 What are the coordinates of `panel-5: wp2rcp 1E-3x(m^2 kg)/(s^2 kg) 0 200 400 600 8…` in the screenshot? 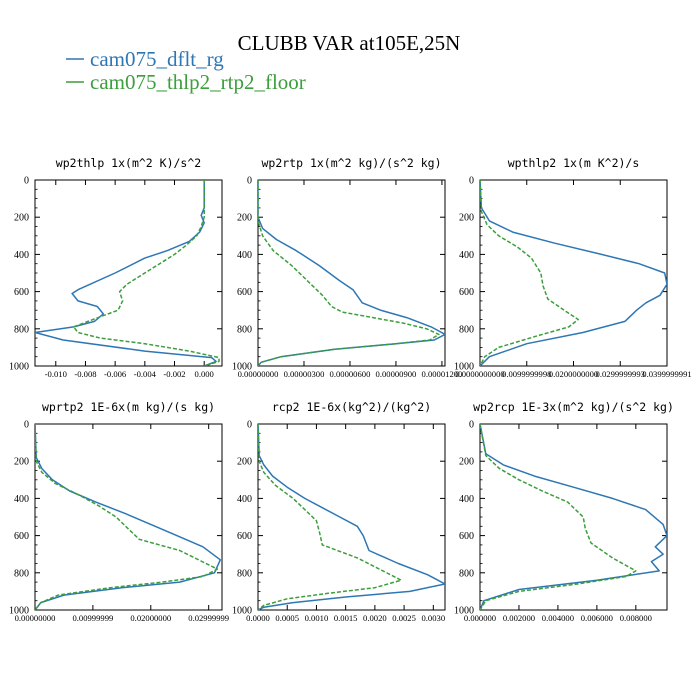 It's located at (564, 511).